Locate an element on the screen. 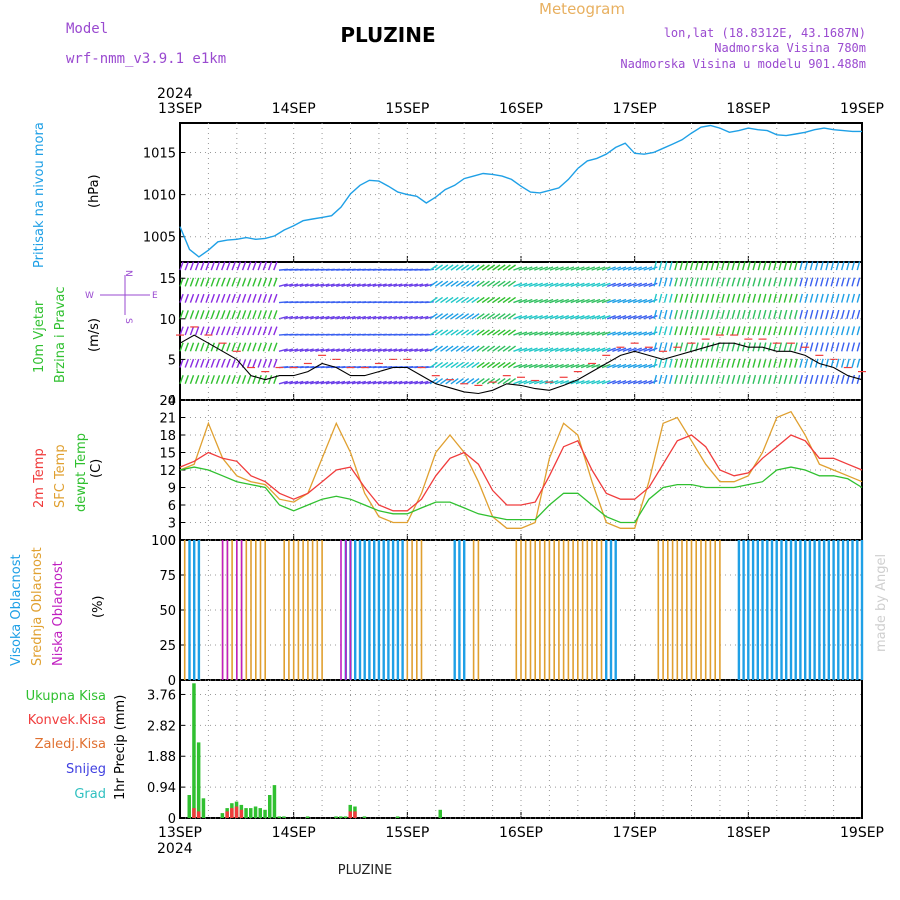 Image resolution: width=900 pixels, height=900 pixels. bottom-year-label: 2024 is located at coordinates (175, 849).